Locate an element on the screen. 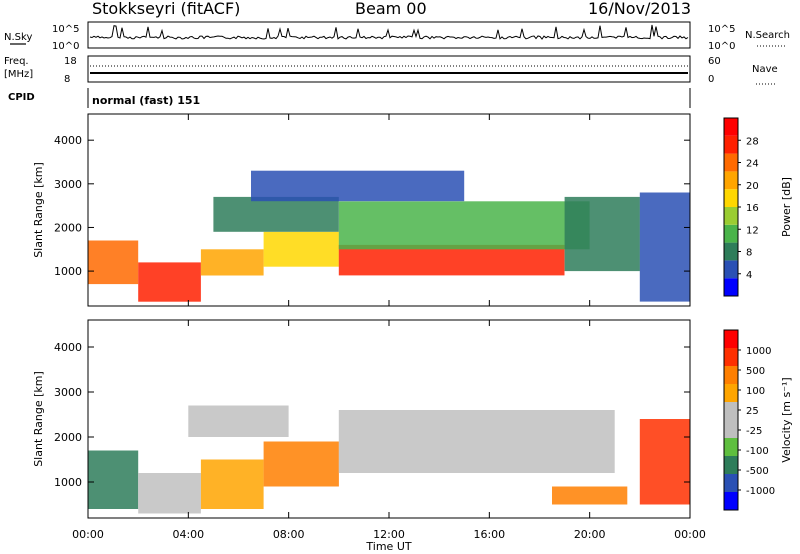 The width and height of the screenshot is (800, 554). colorbar-tick-label: 24 is located at coordinates (752, 164).